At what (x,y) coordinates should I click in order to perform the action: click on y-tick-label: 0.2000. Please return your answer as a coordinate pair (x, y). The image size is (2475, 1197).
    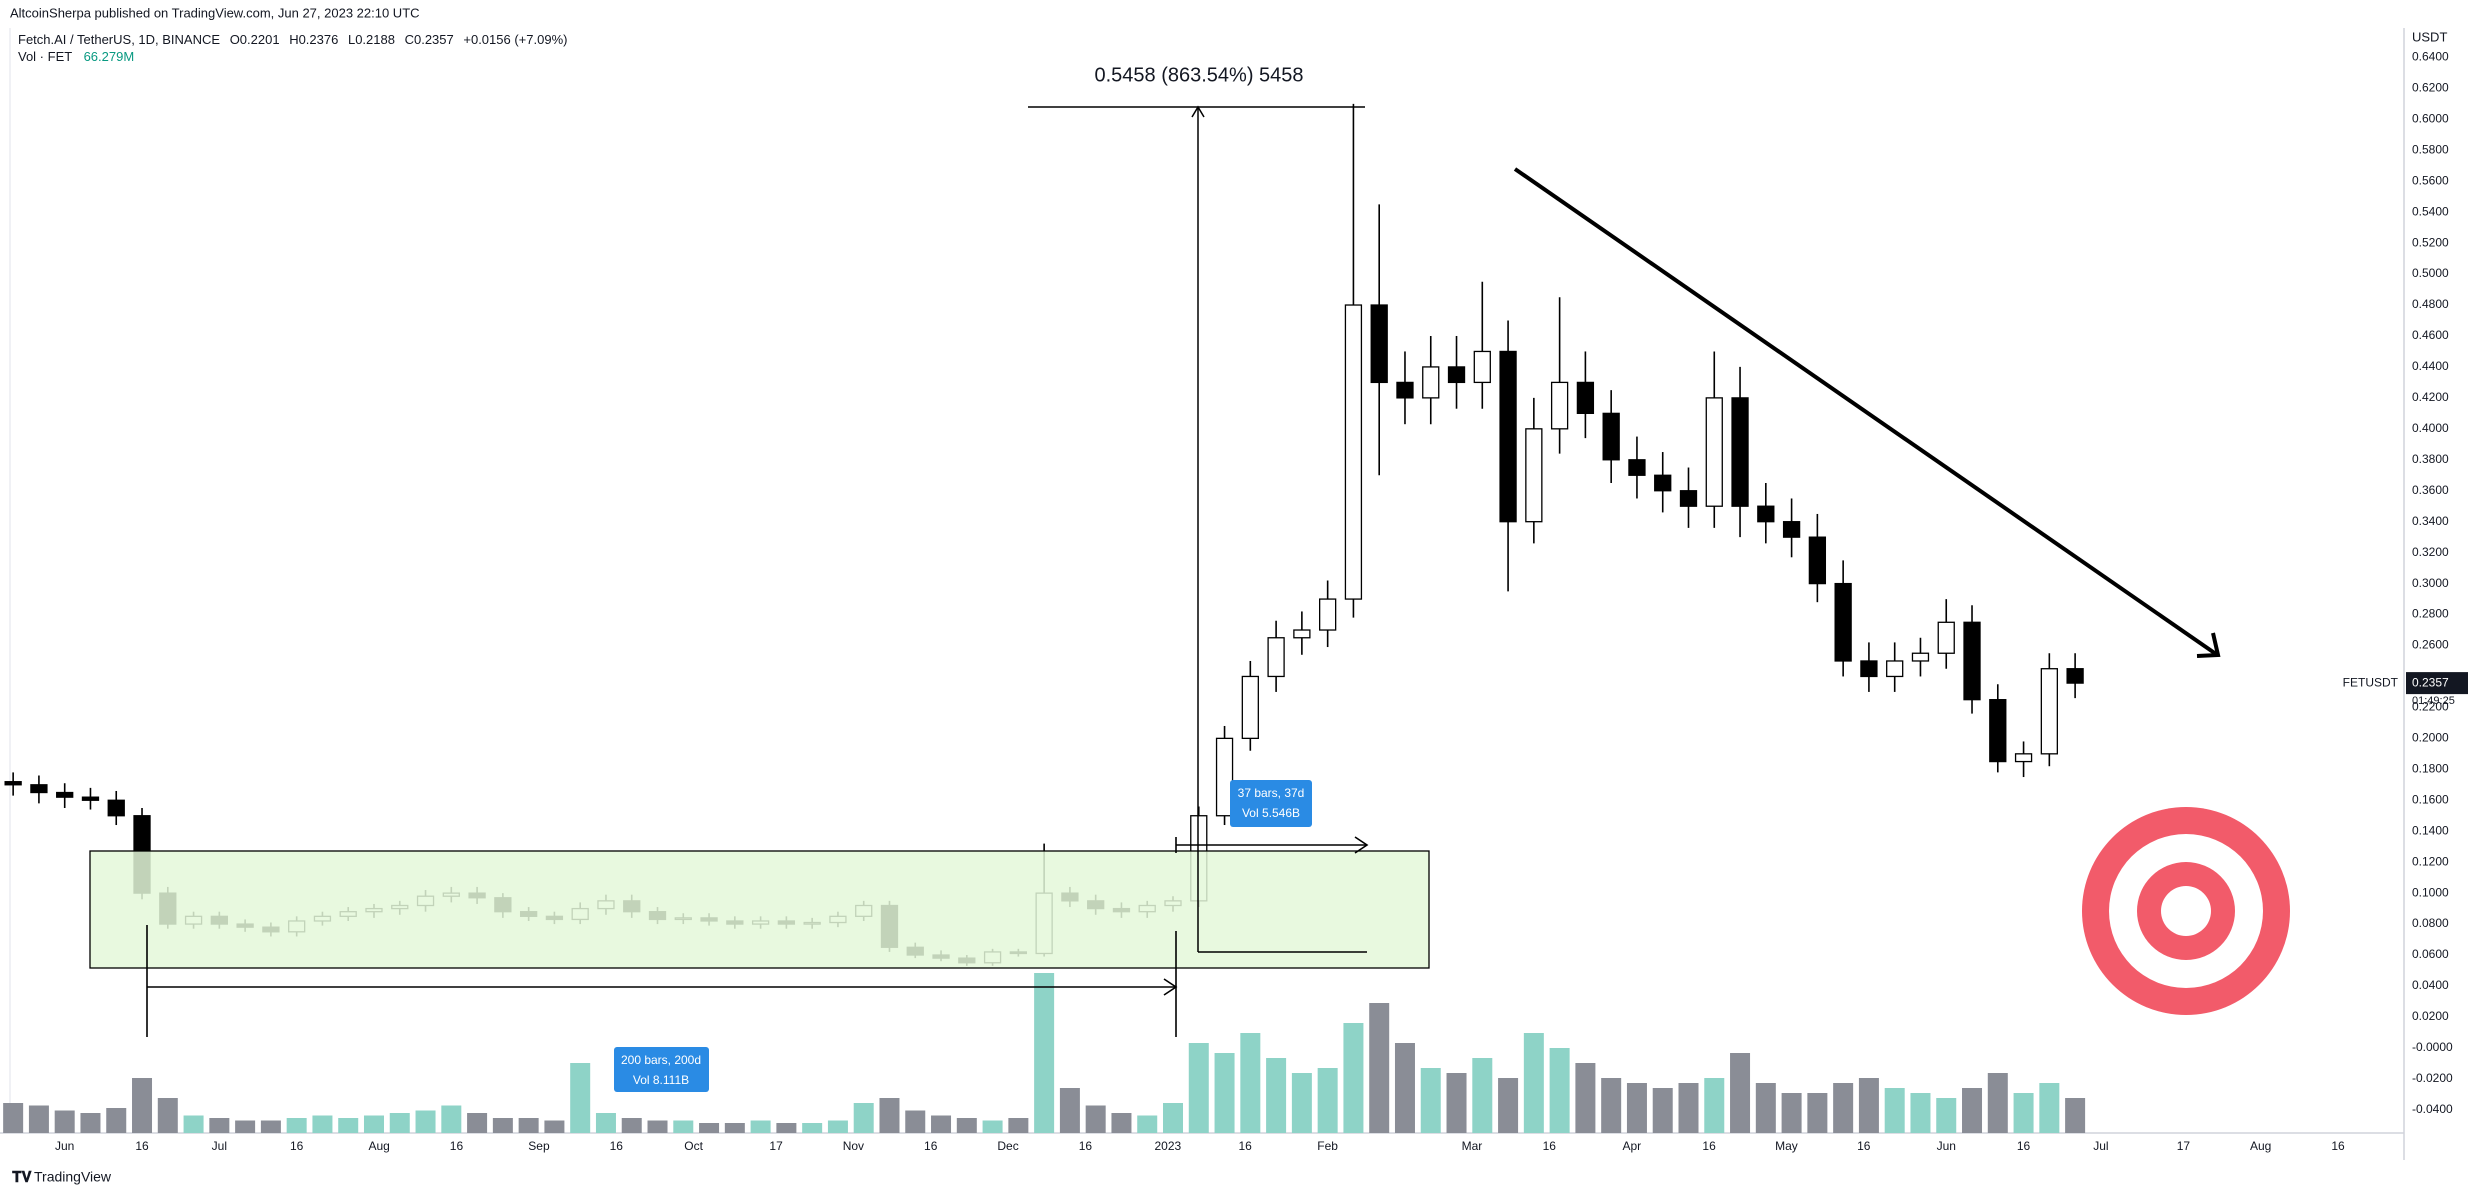
    Looking at the image, I should click on (2430, 738).